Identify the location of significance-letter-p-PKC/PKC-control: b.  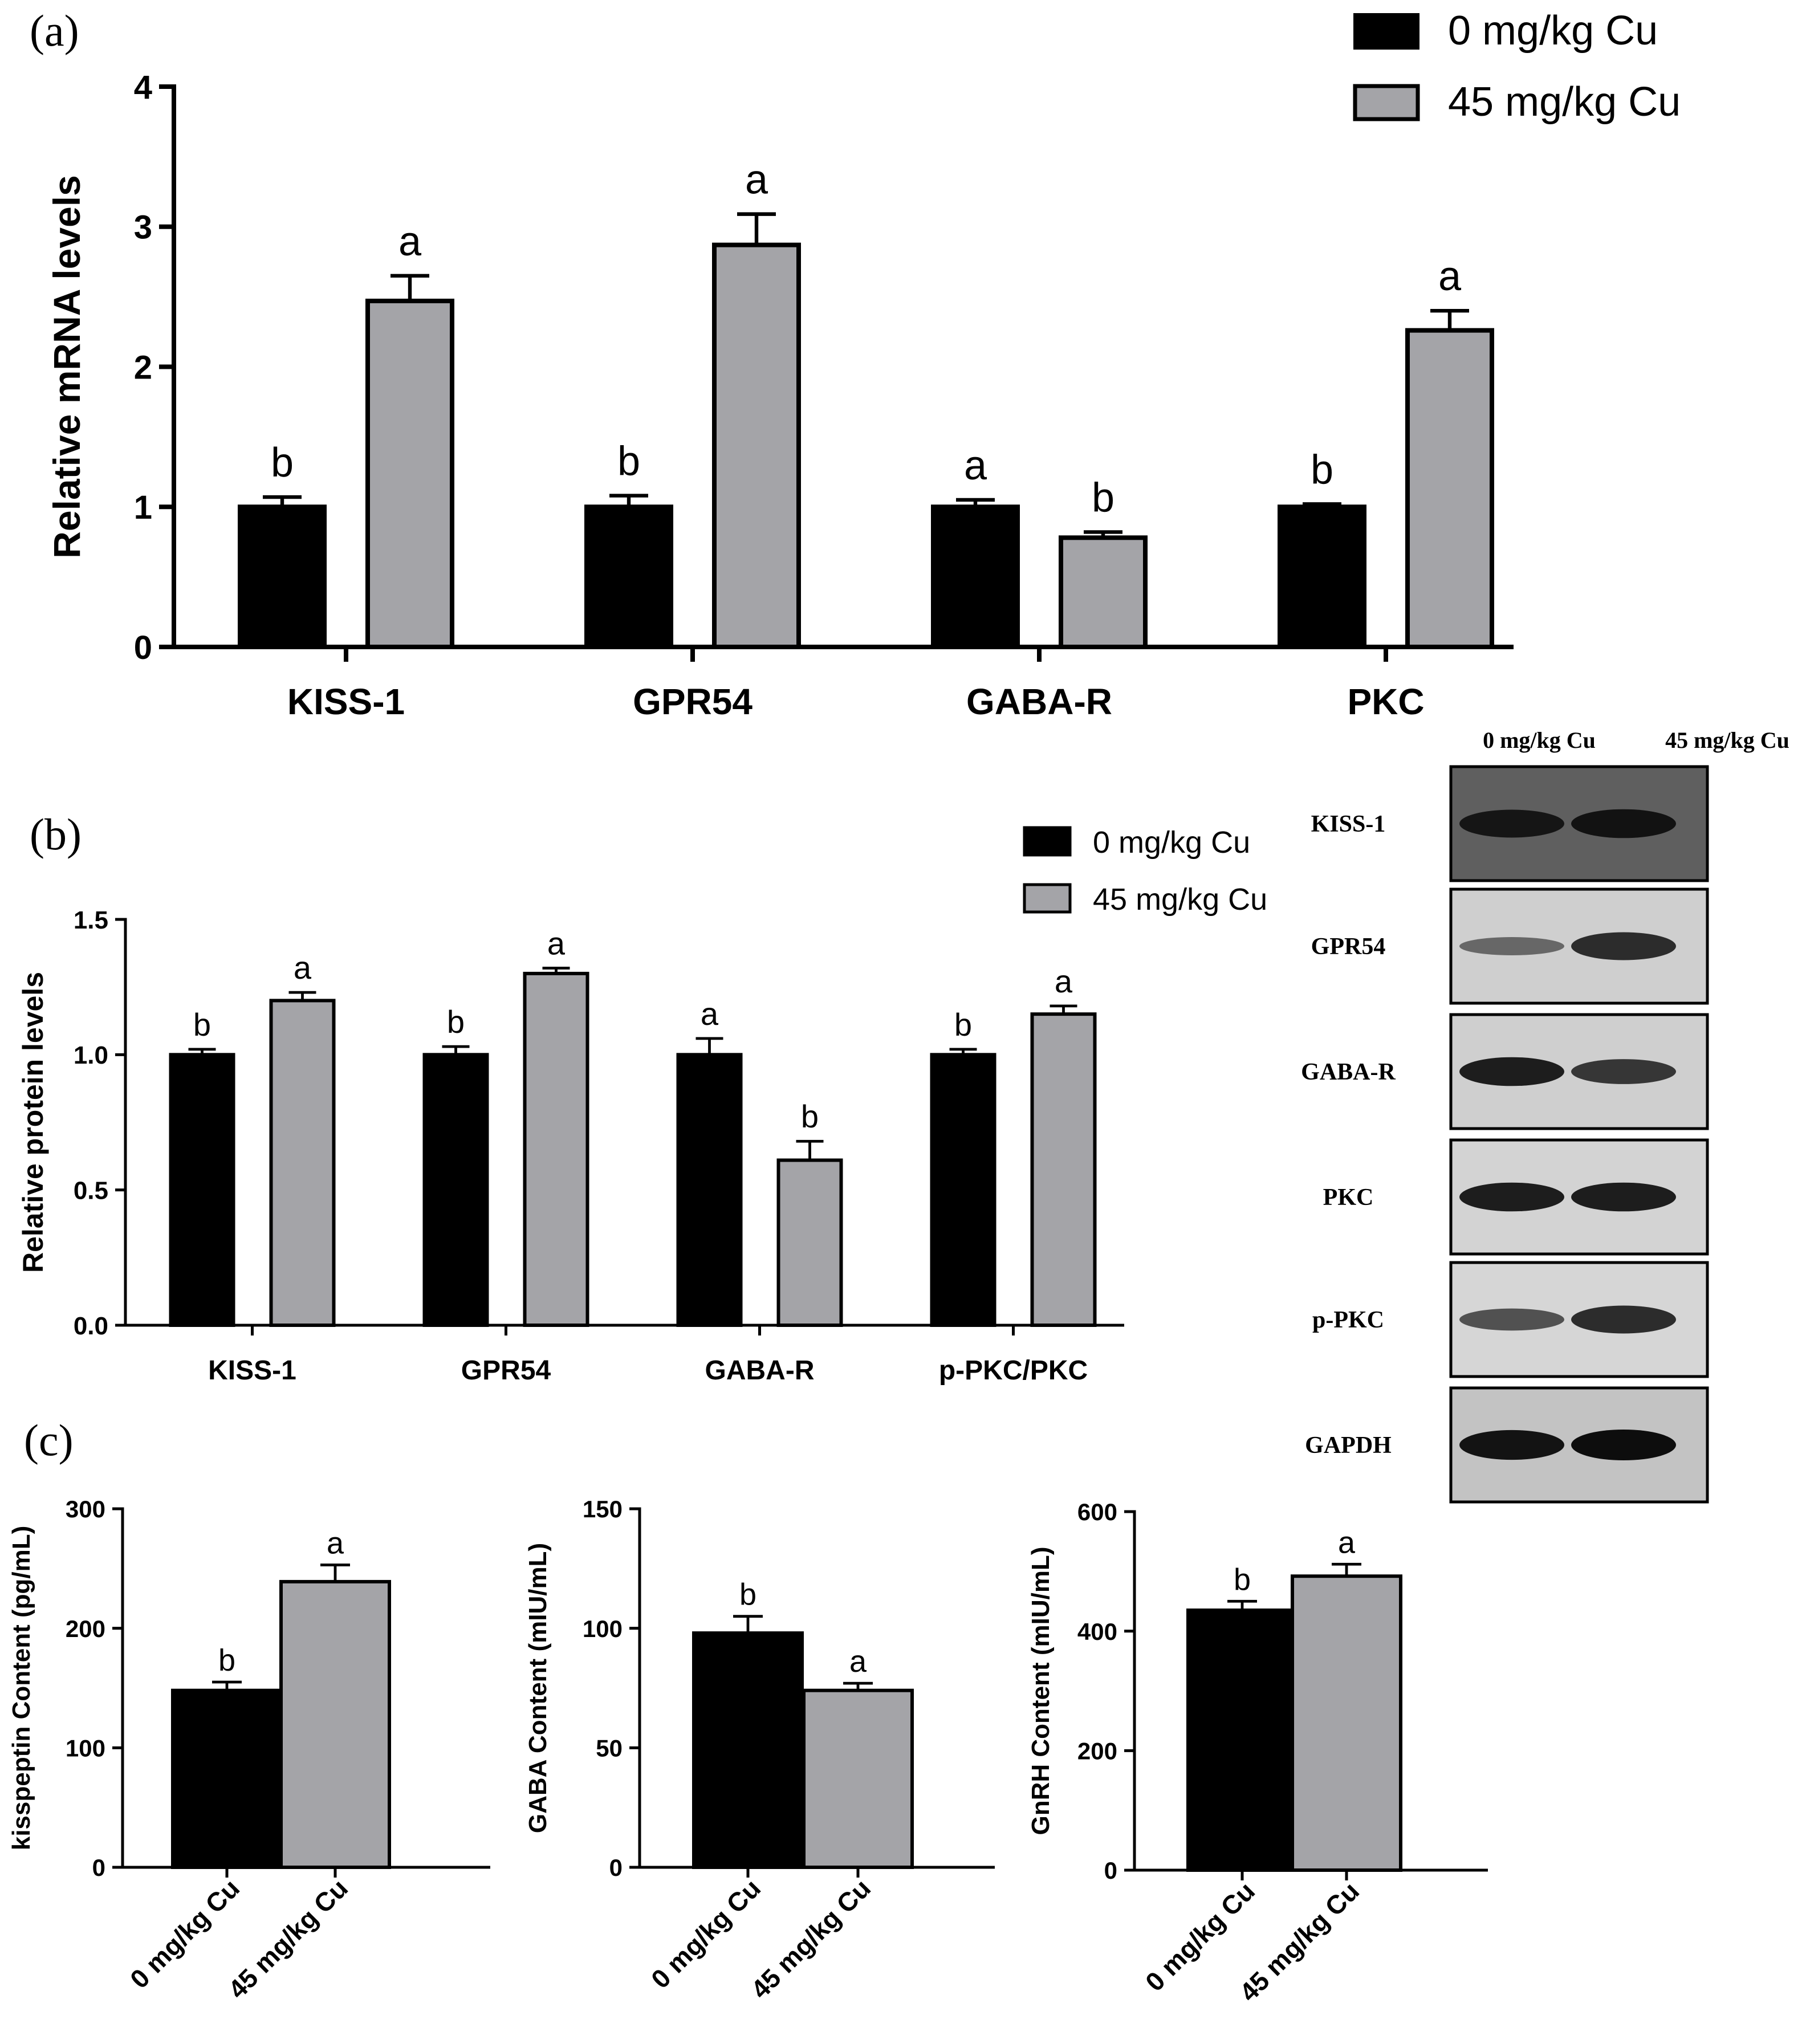
(963, 1025).